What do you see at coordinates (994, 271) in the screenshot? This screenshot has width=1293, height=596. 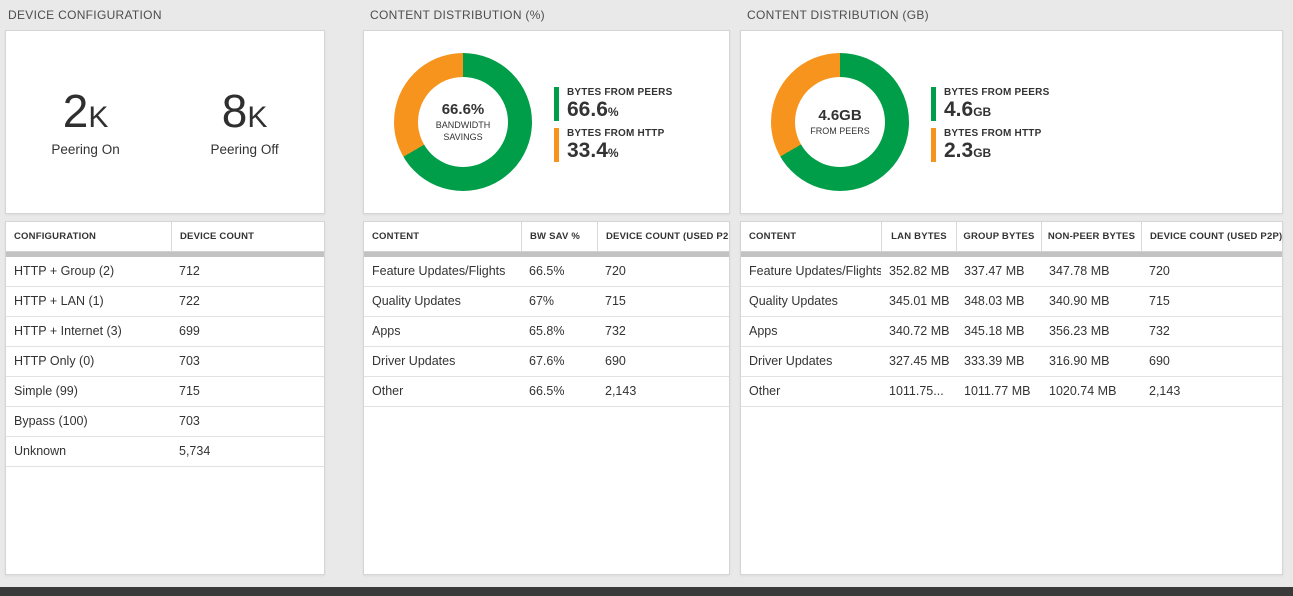 I see `cell-group-bytes: 337.47 MB` at bounding box center [994, 271].